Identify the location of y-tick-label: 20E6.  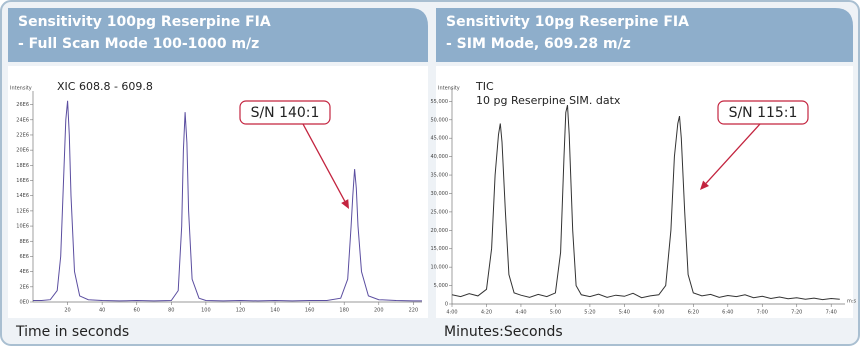
(22, 151).